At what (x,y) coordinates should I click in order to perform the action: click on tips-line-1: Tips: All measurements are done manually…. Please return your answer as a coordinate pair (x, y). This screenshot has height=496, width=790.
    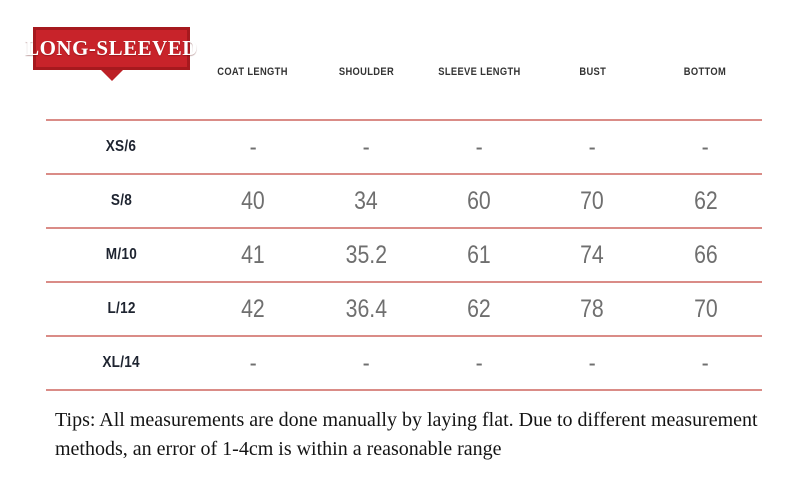
    Looking at the image, I should click on (406, 420).